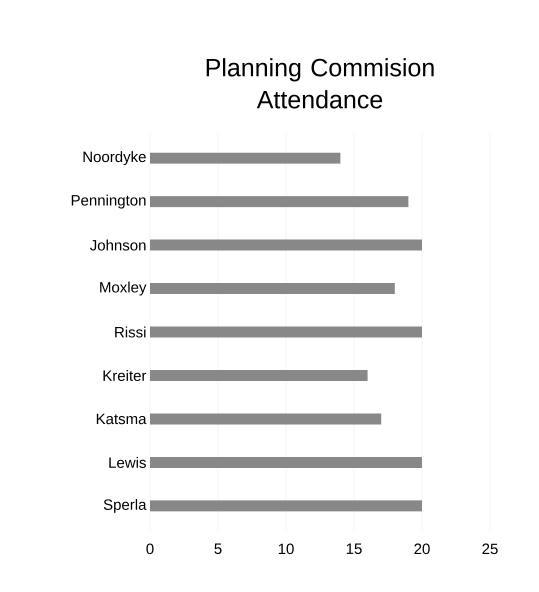  What do you see at coordinates (127, 462) in the screenshot?
I see `y-tick-label: Lewis` at bounding box center [127, 462].